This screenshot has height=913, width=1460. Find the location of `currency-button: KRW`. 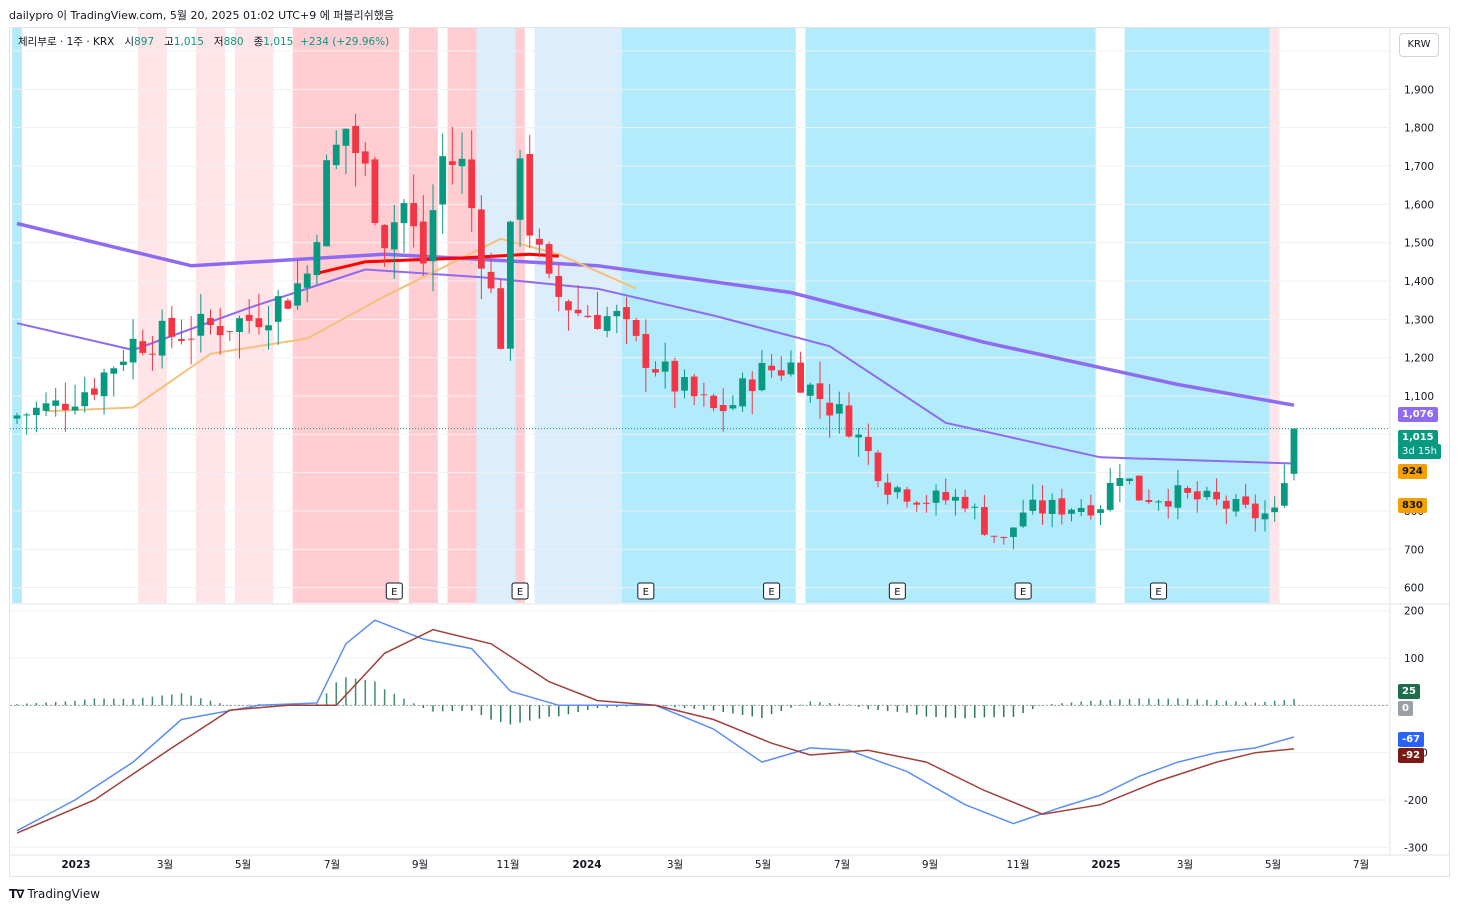

currency-button: KRW is located at coordinates (1419, 45).